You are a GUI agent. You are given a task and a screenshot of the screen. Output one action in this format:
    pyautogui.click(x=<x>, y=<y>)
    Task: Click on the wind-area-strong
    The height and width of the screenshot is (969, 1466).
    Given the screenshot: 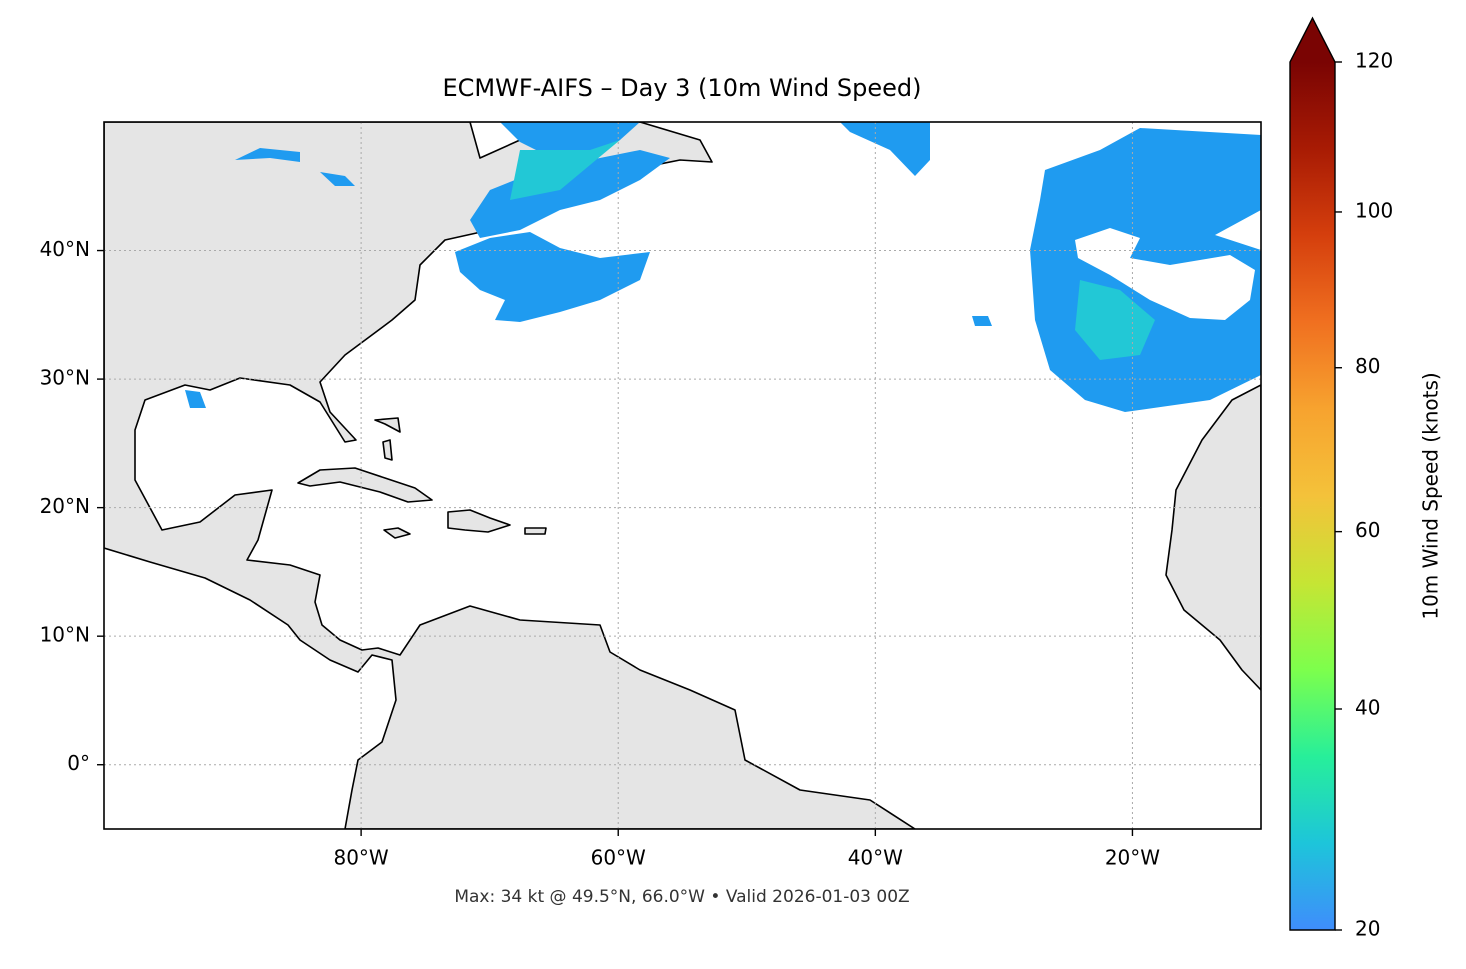 What is the action you would take?
    pyautogui.click(x=832, y=250)
    